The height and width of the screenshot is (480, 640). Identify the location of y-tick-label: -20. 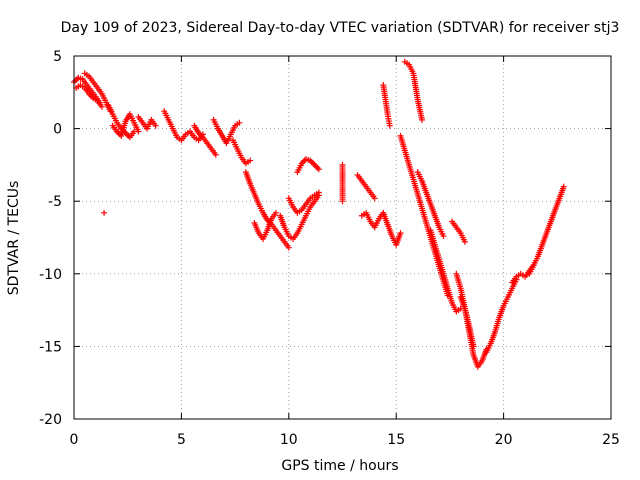
(50, 420).